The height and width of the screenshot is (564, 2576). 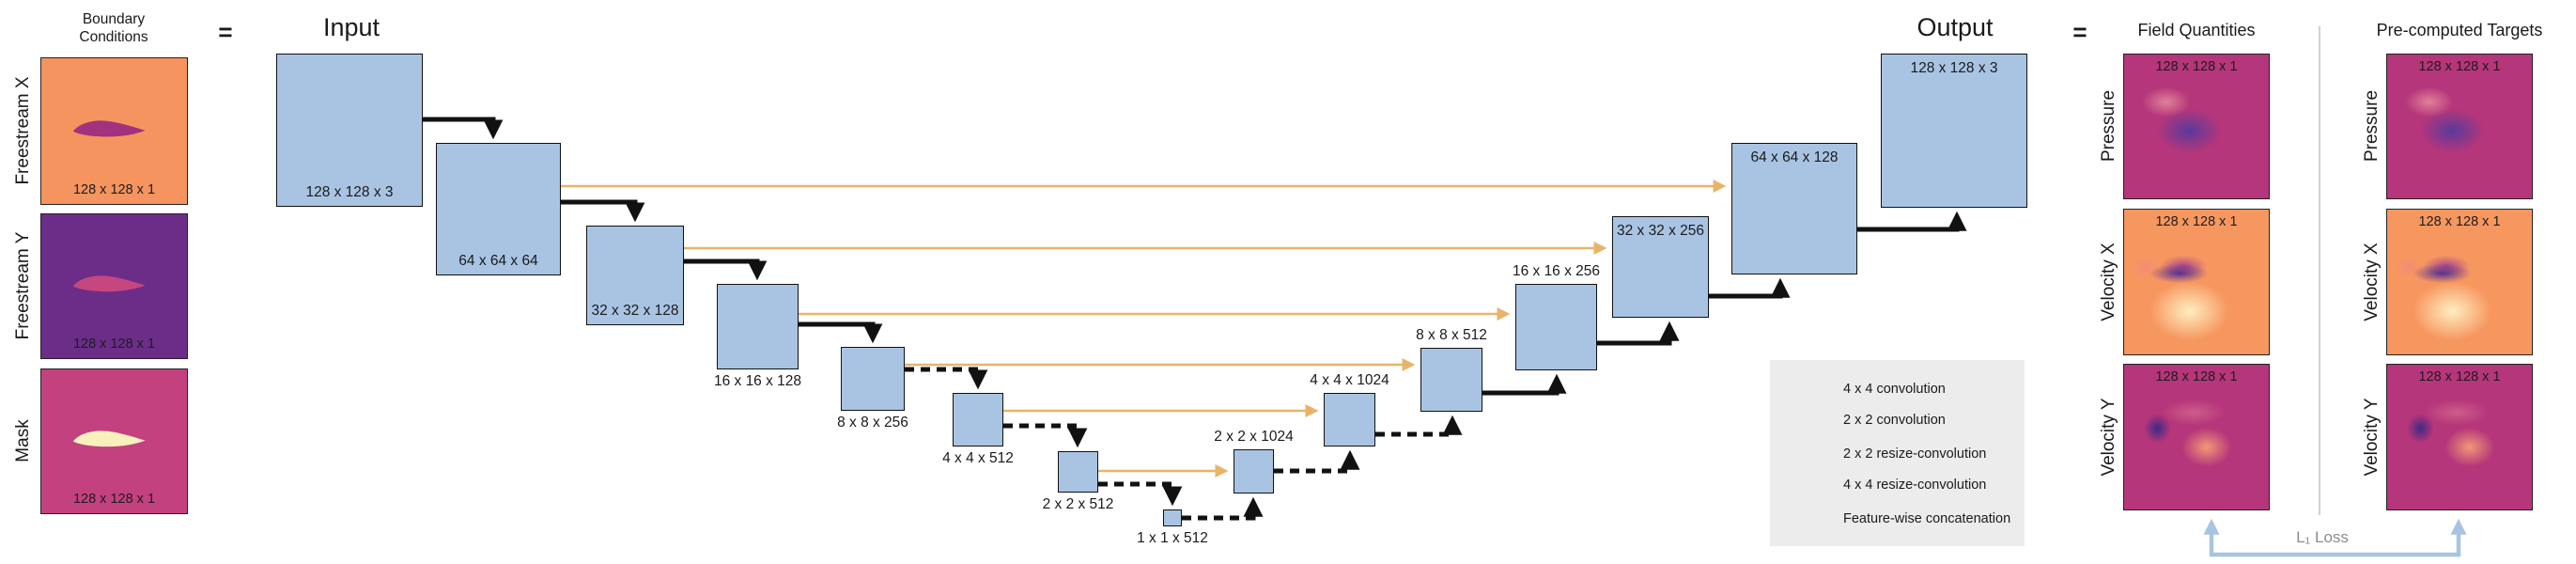 I want to click on conv4x4-arrow-input-enc64, so click(x=463, y=128).